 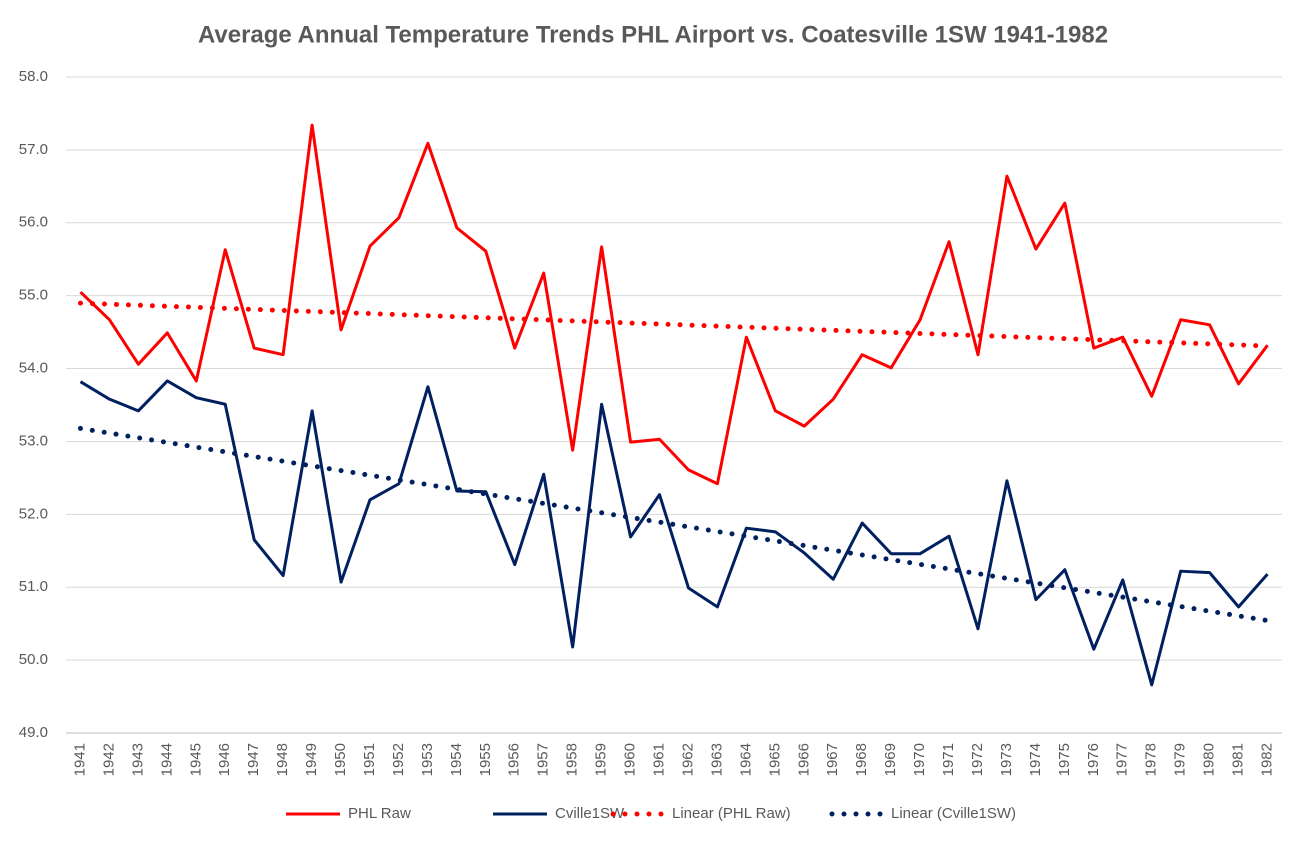 I want to click on x-tick-label: 1956, so click(x=514, y=759).